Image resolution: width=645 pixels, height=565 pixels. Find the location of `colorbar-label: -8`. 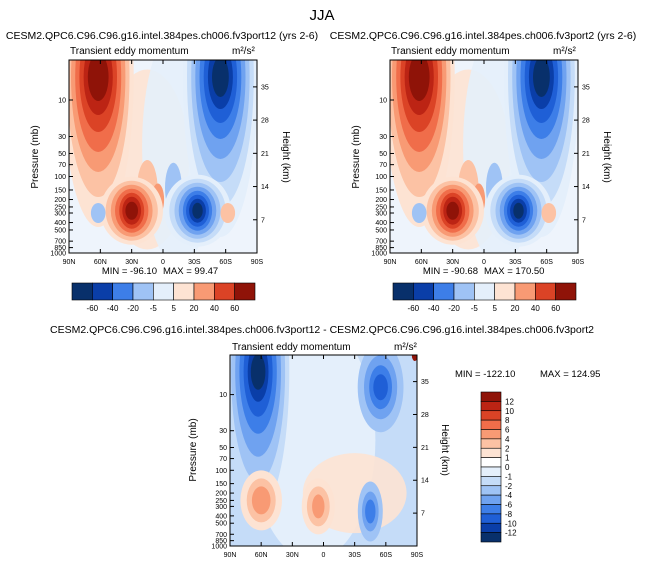

colorbar-label: -8 is located at coordinates (509, 514).